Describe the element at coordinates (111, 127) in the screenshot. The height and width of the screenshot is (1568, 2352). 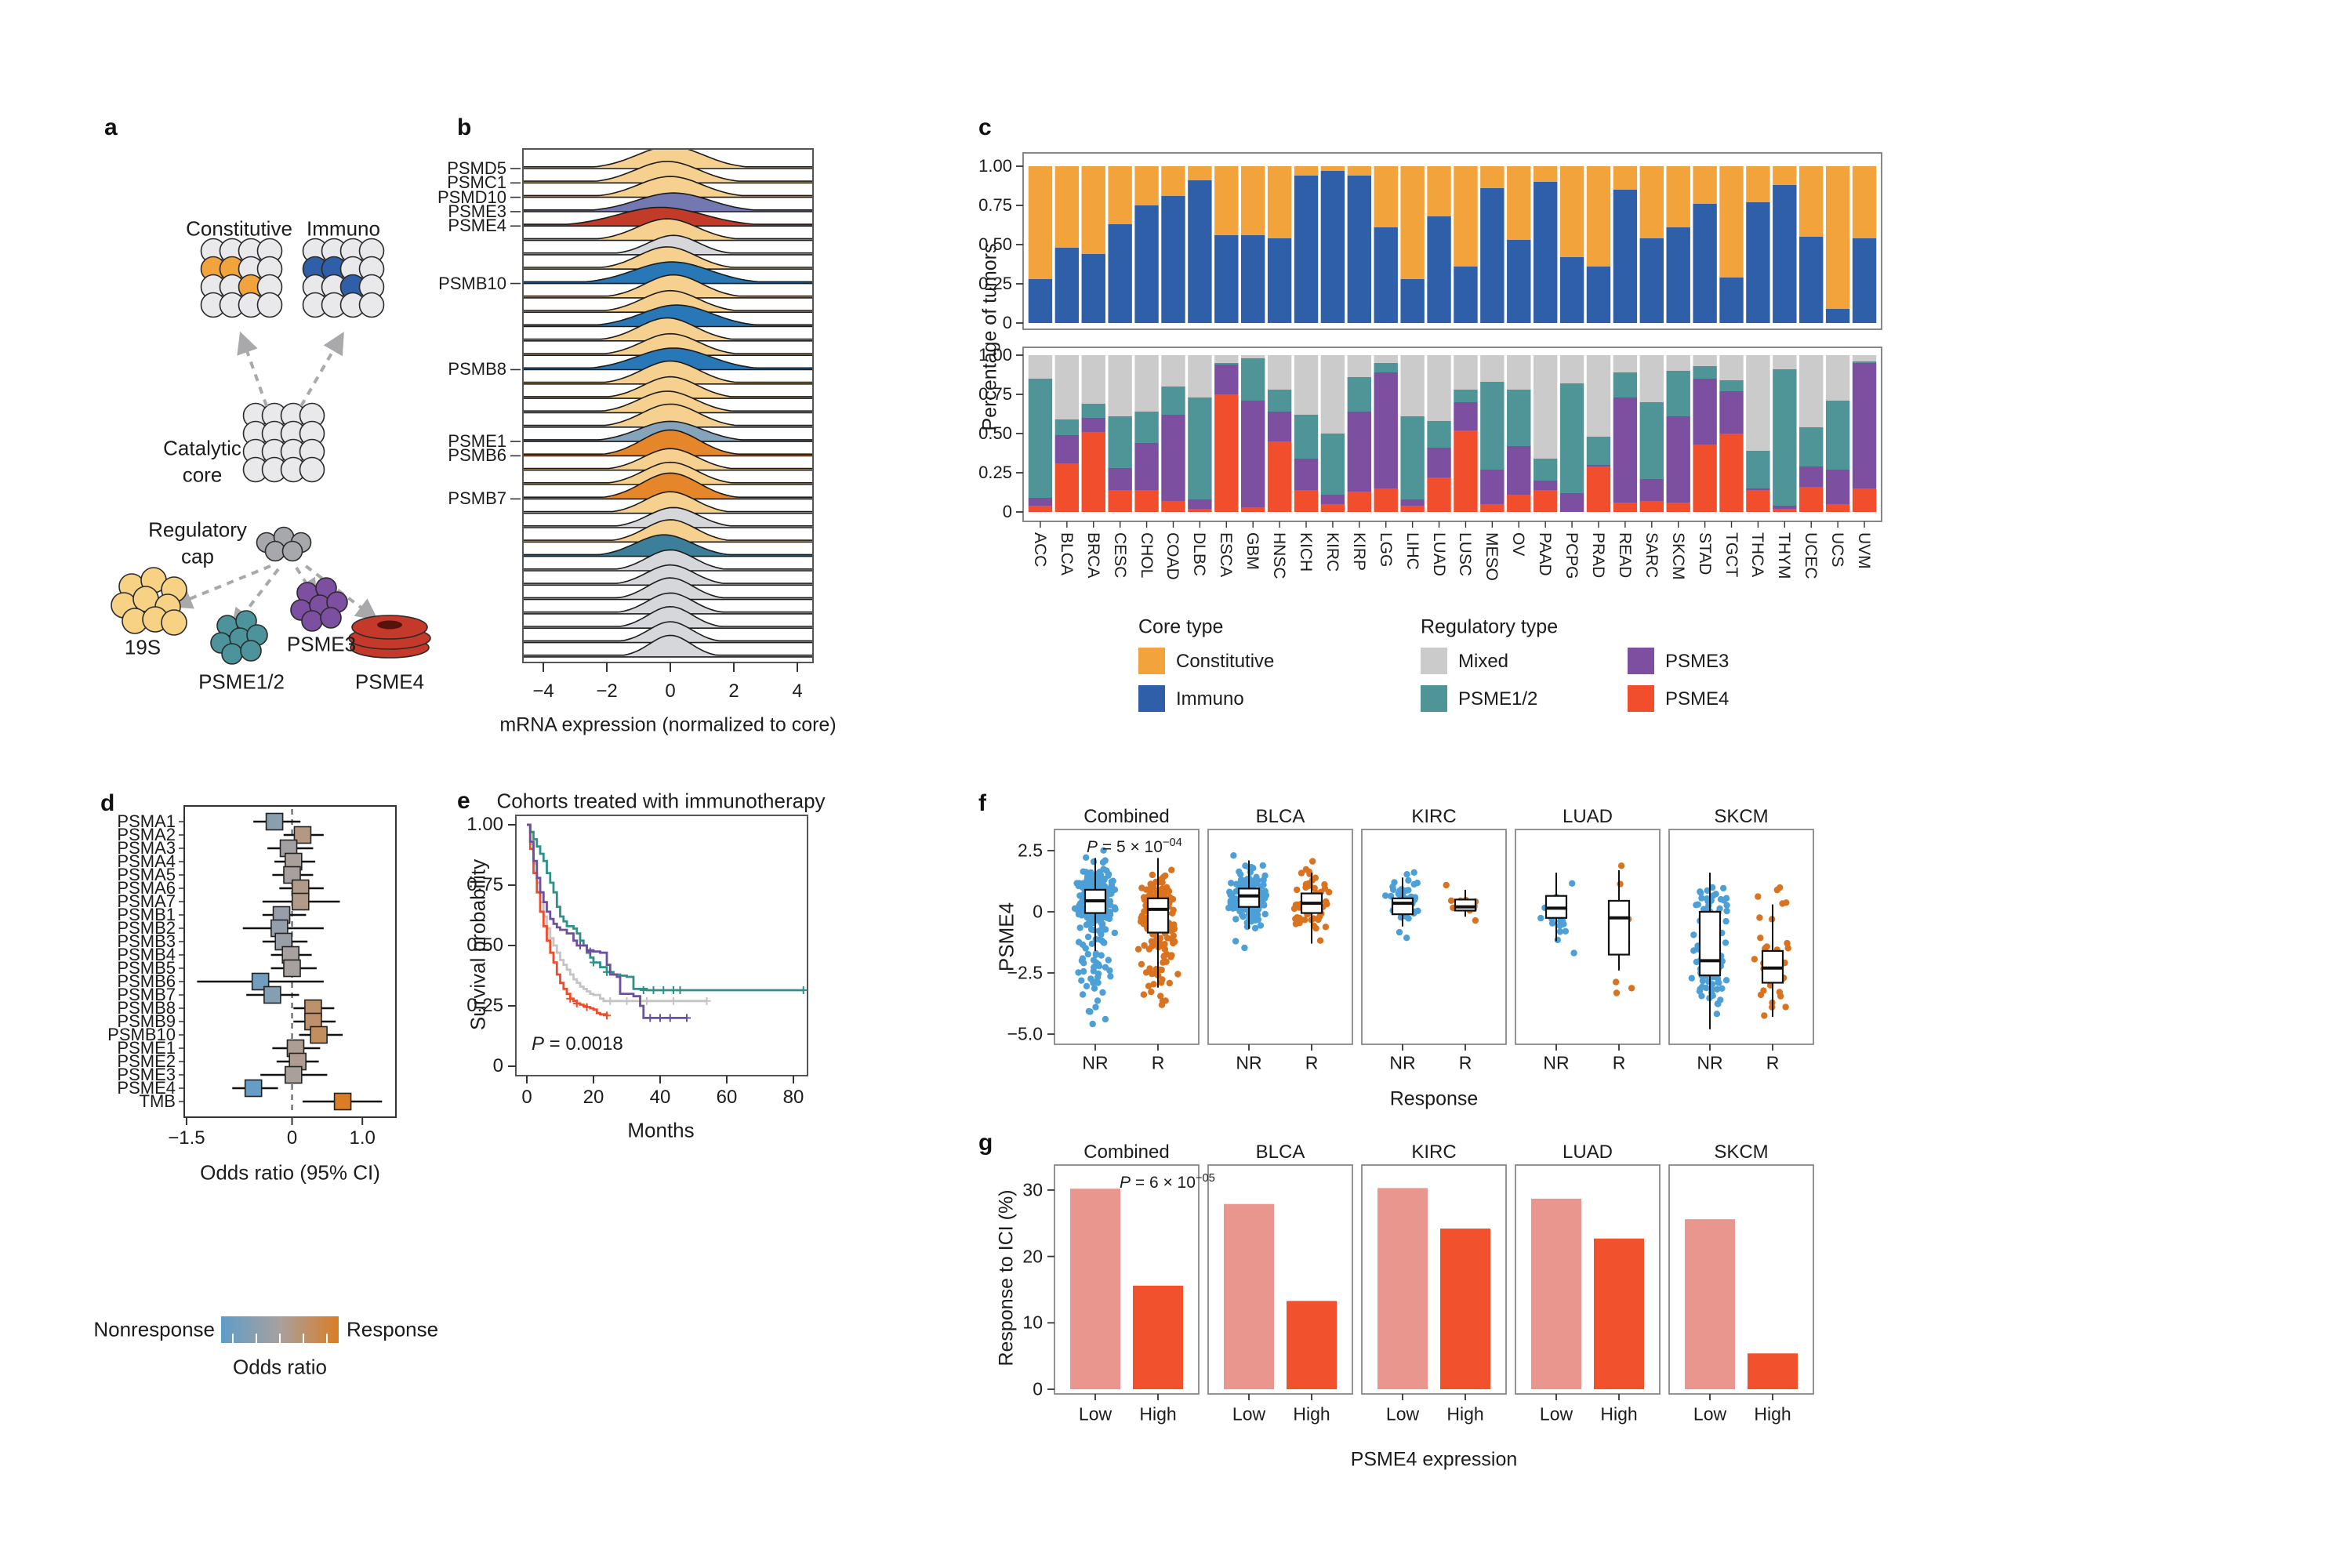
I see `panel-letter-a: a` at that location.